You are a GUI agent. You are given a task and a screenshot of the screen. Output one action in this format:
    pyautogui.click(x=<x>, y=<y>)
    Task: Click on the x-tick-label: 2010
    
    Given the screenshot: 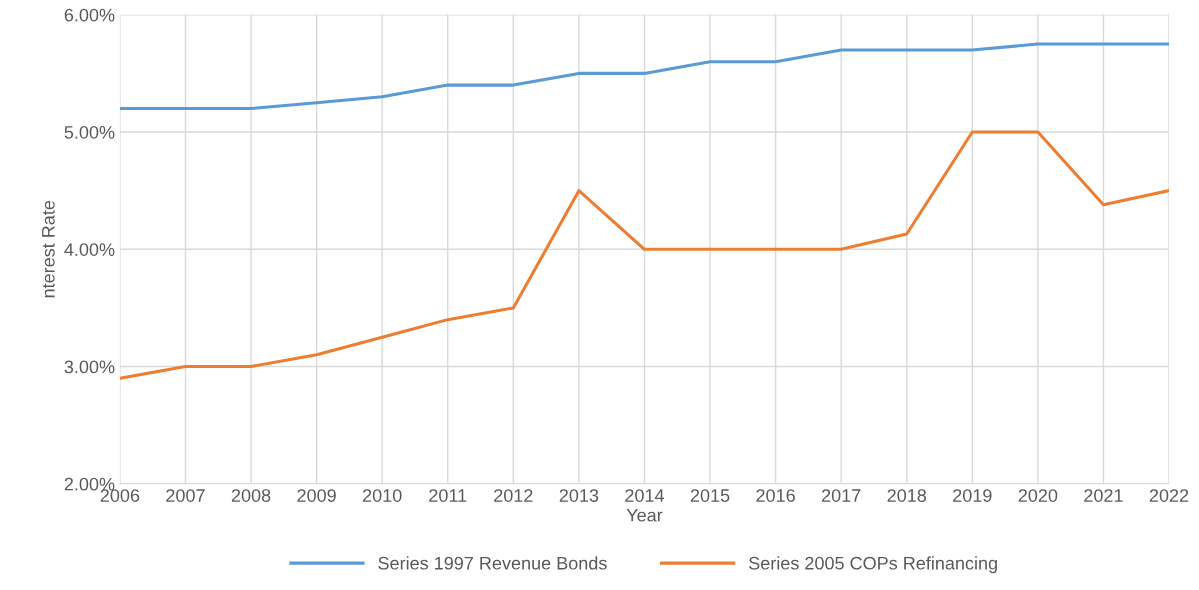 What is the action you would take?
    pyautogui.click(x=382, y=495)
    